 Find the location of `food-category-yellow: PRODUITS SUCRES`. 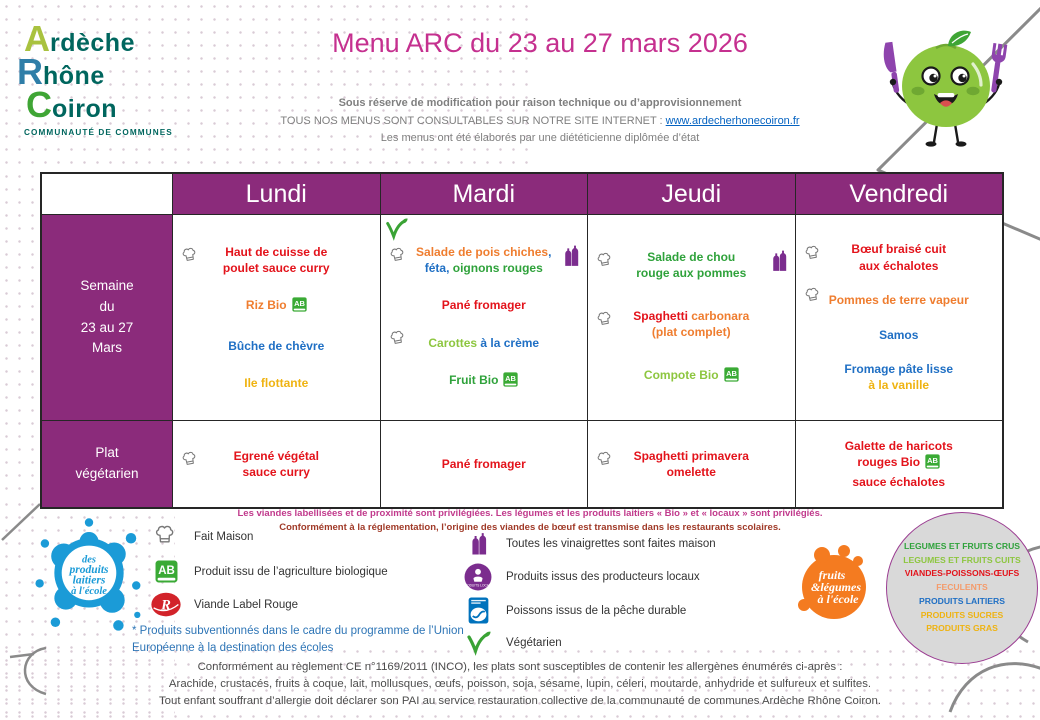

food-category-yellow: PRODUITS SUCRES is located at coordinates (962, 614).